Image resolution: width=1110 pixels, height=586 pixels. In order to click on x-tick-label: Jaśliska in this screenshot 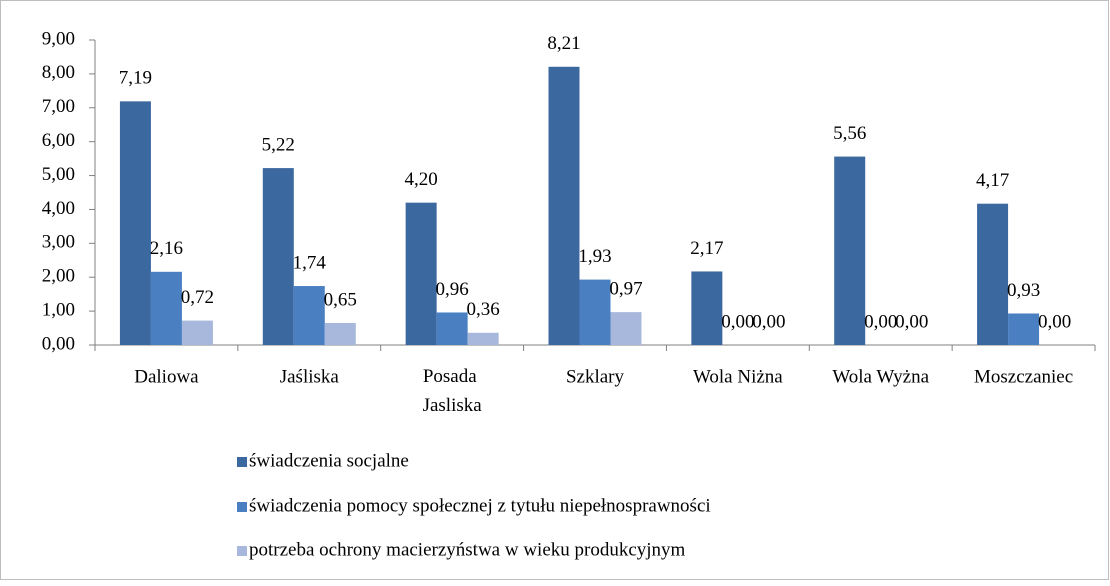, I will do `click(310, 376)`.